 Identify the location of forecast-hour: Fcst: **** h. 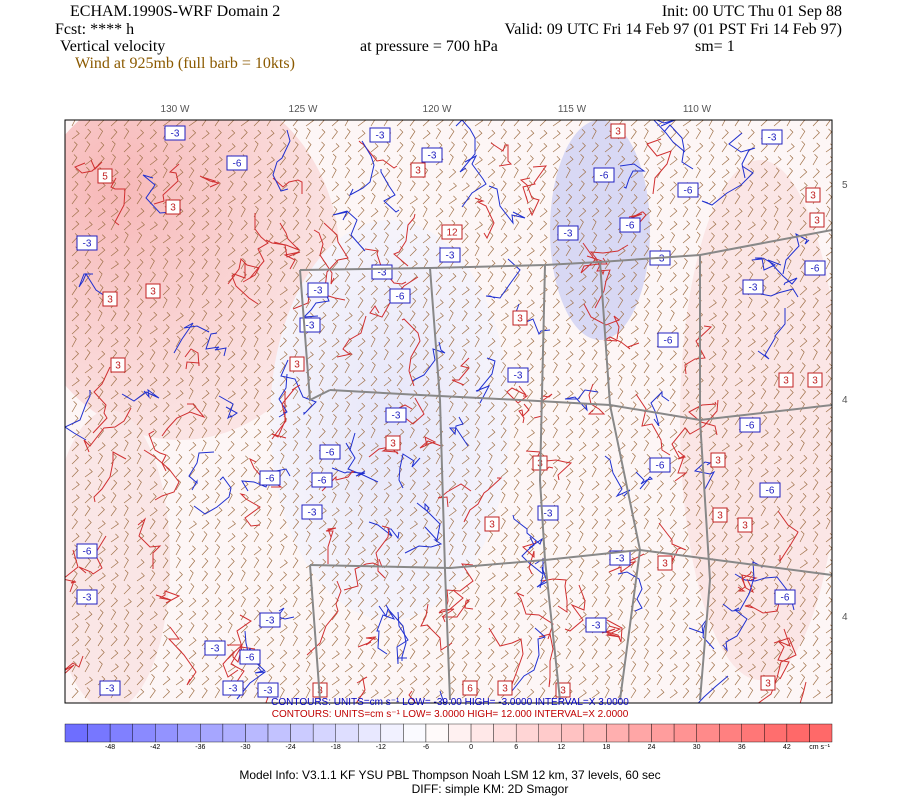
(94, 29).